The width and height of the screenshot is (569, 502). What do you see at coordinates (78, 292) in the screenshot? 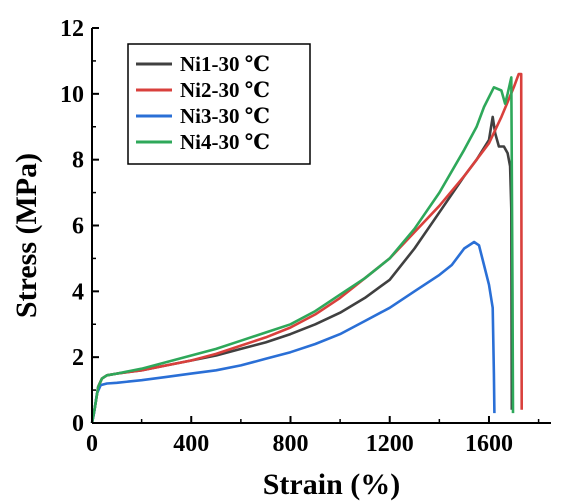
I see `y-tick-label: 4` at bounding box center [78, 292].